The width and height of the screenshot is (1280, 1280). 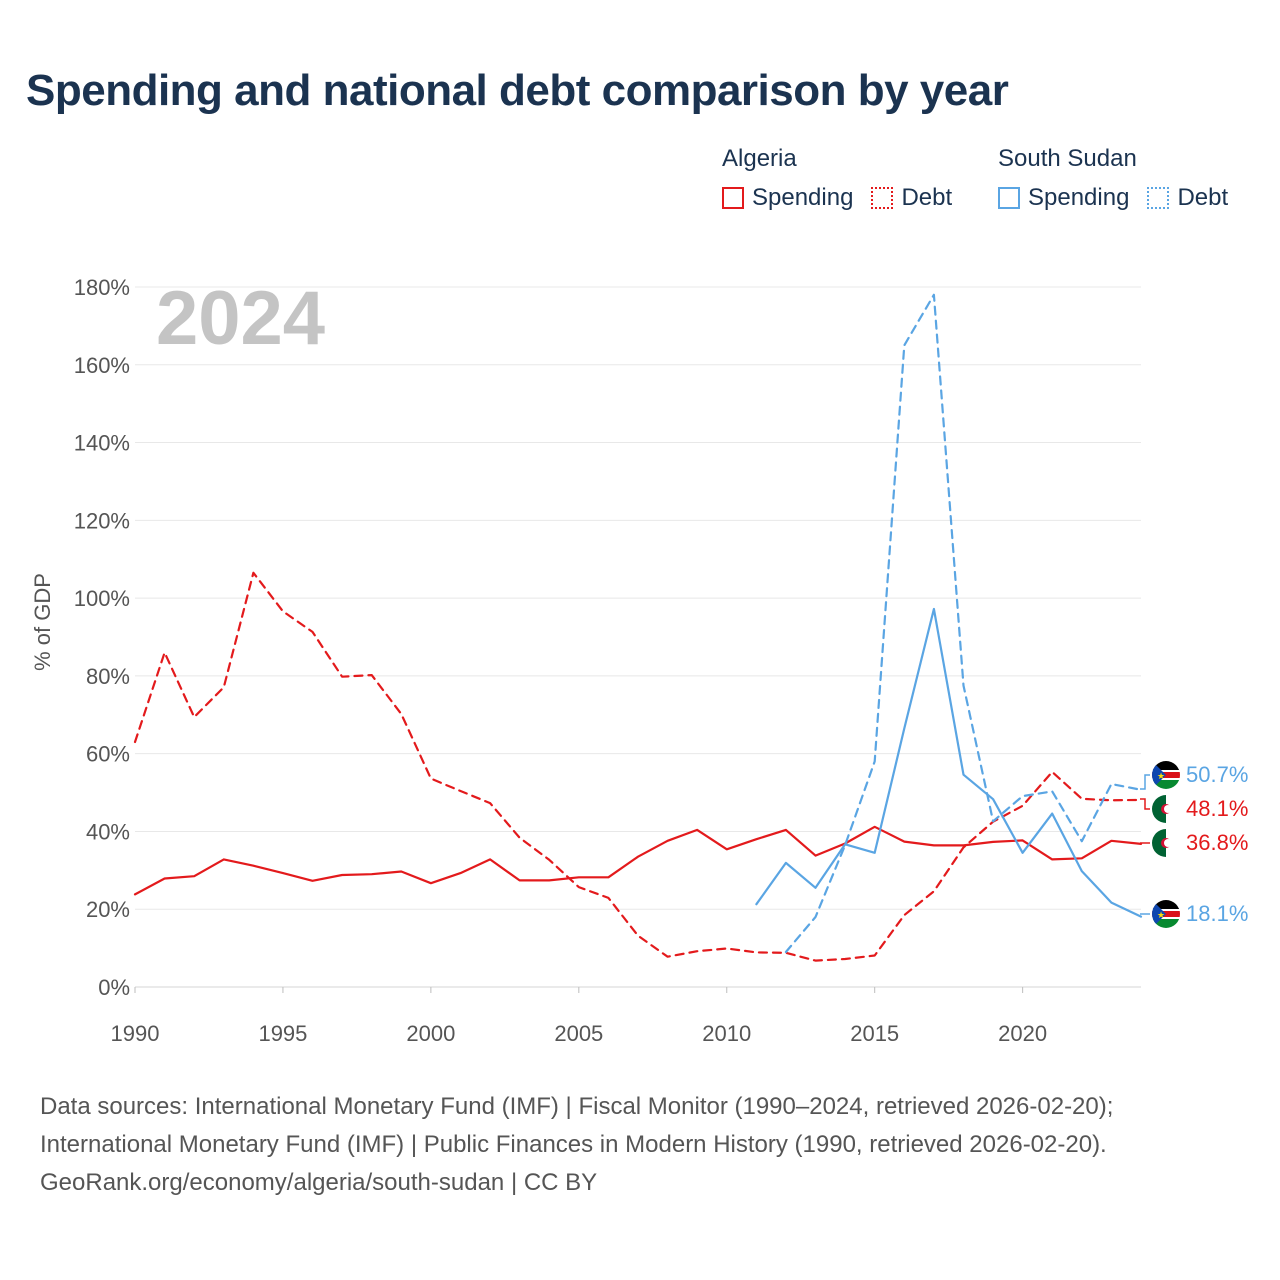 What do you see at coordinates (1217, 842) in the screenshot?
I see `end-label-algeria-spending: 36.8%` at bounding box center [1217, 842].